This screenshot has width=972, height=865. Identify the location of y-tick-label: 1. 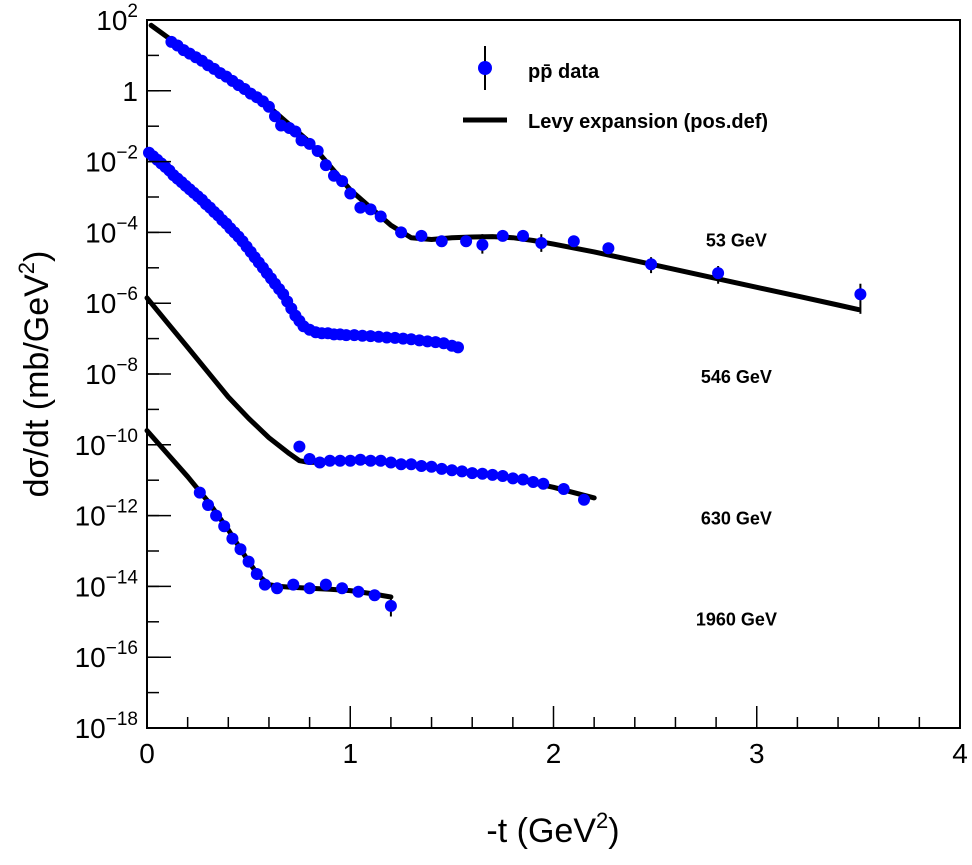
(130, 91).